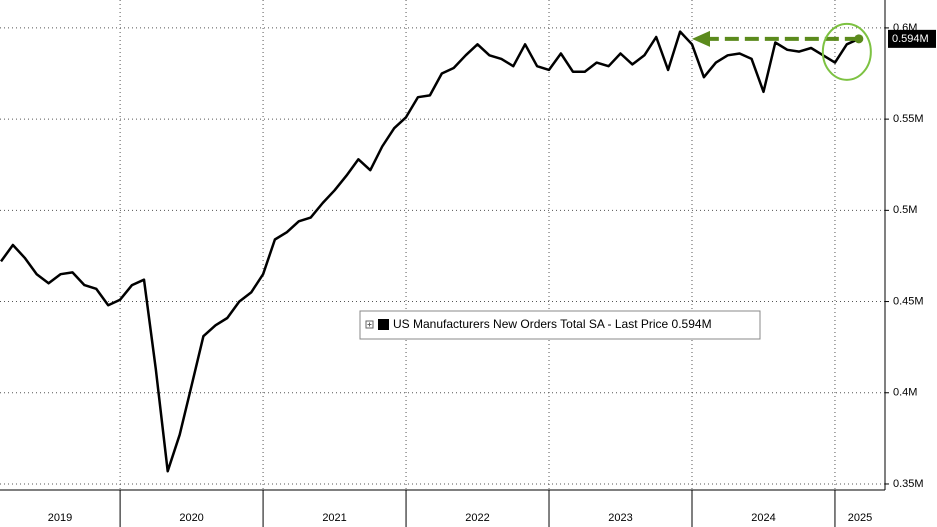 The image size is (937, 527). I want to click on y-tick-label: 0.4M, so click(905, 393).